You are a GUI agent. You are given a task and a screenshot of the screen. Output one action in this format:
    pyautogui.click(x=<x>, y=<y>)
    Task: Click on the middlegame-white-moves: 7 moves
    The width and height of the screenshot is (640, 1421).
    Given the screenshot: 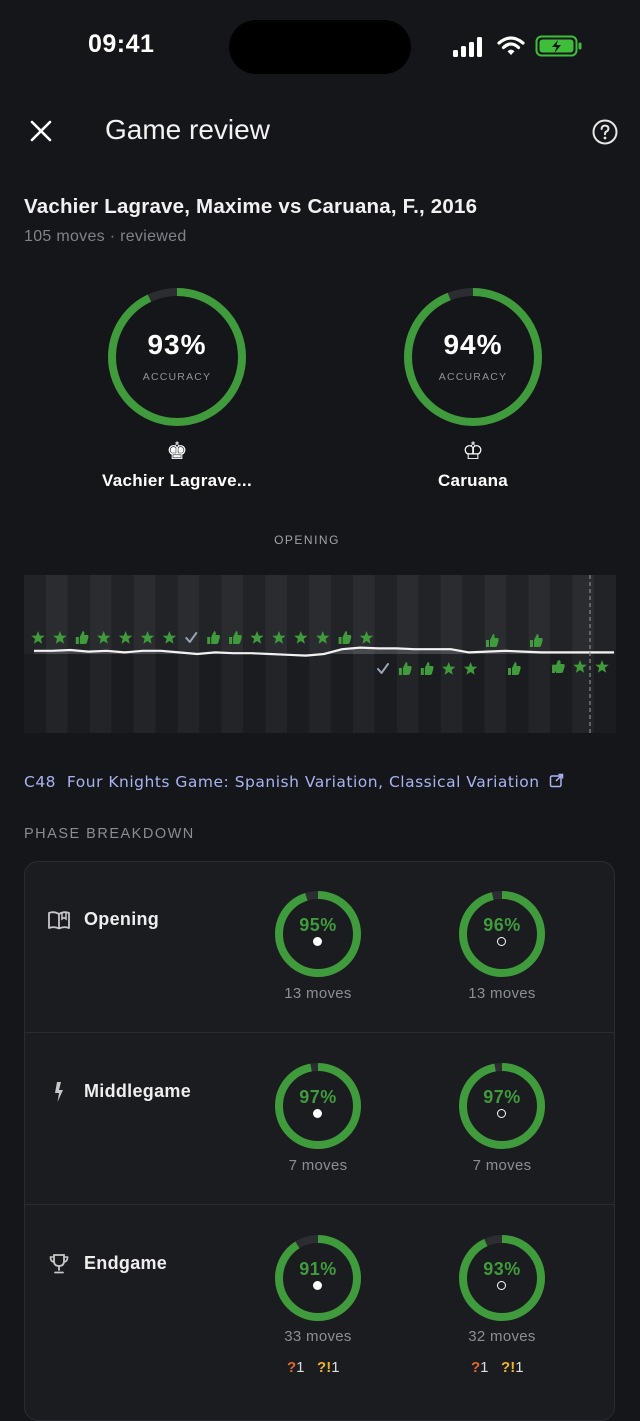 What is the action you would take?
    pyautogui.click(x=318, y=1165)
    